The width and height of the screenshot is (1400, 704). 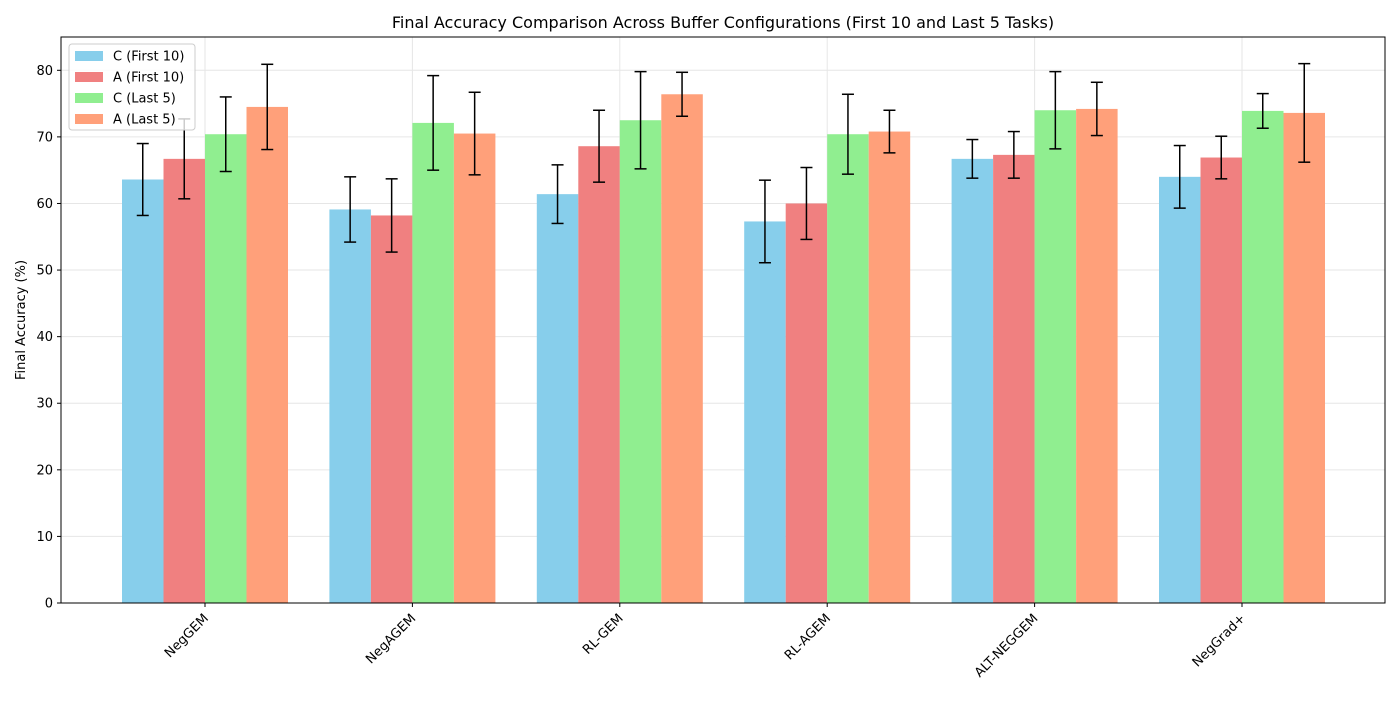 I want to click on y-axis-ticks: 0 10 20 30 40 50 60 70 80, so click(x=48, y=338).